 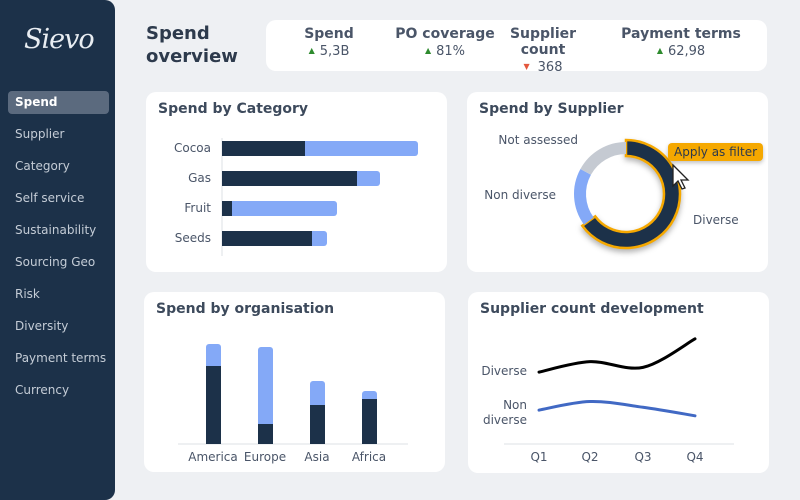 What do you see at coordinates (192, 238) in the screenshot?
I see `category-label: Seeds` at bounding box center [192, 238].